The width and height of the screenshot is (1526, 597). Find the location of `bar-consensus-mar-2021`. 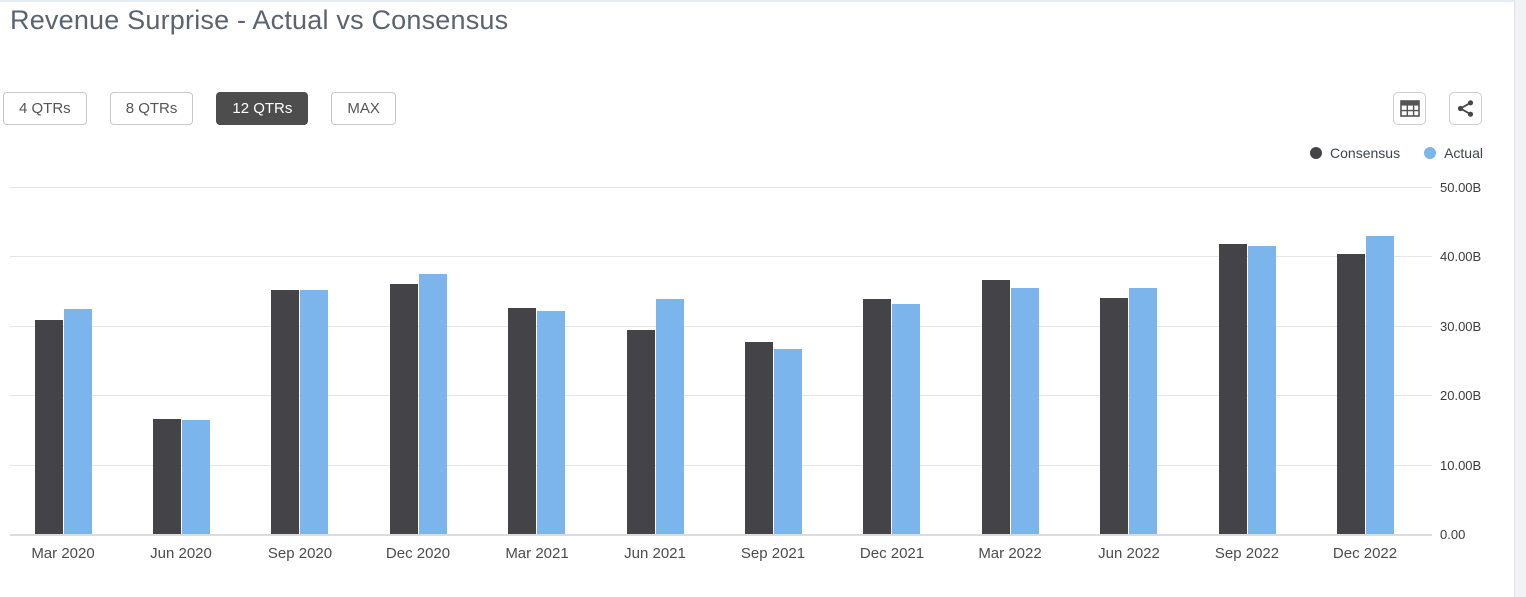

bar-consensus-mar-2021 is located at coordinates (522, 421).